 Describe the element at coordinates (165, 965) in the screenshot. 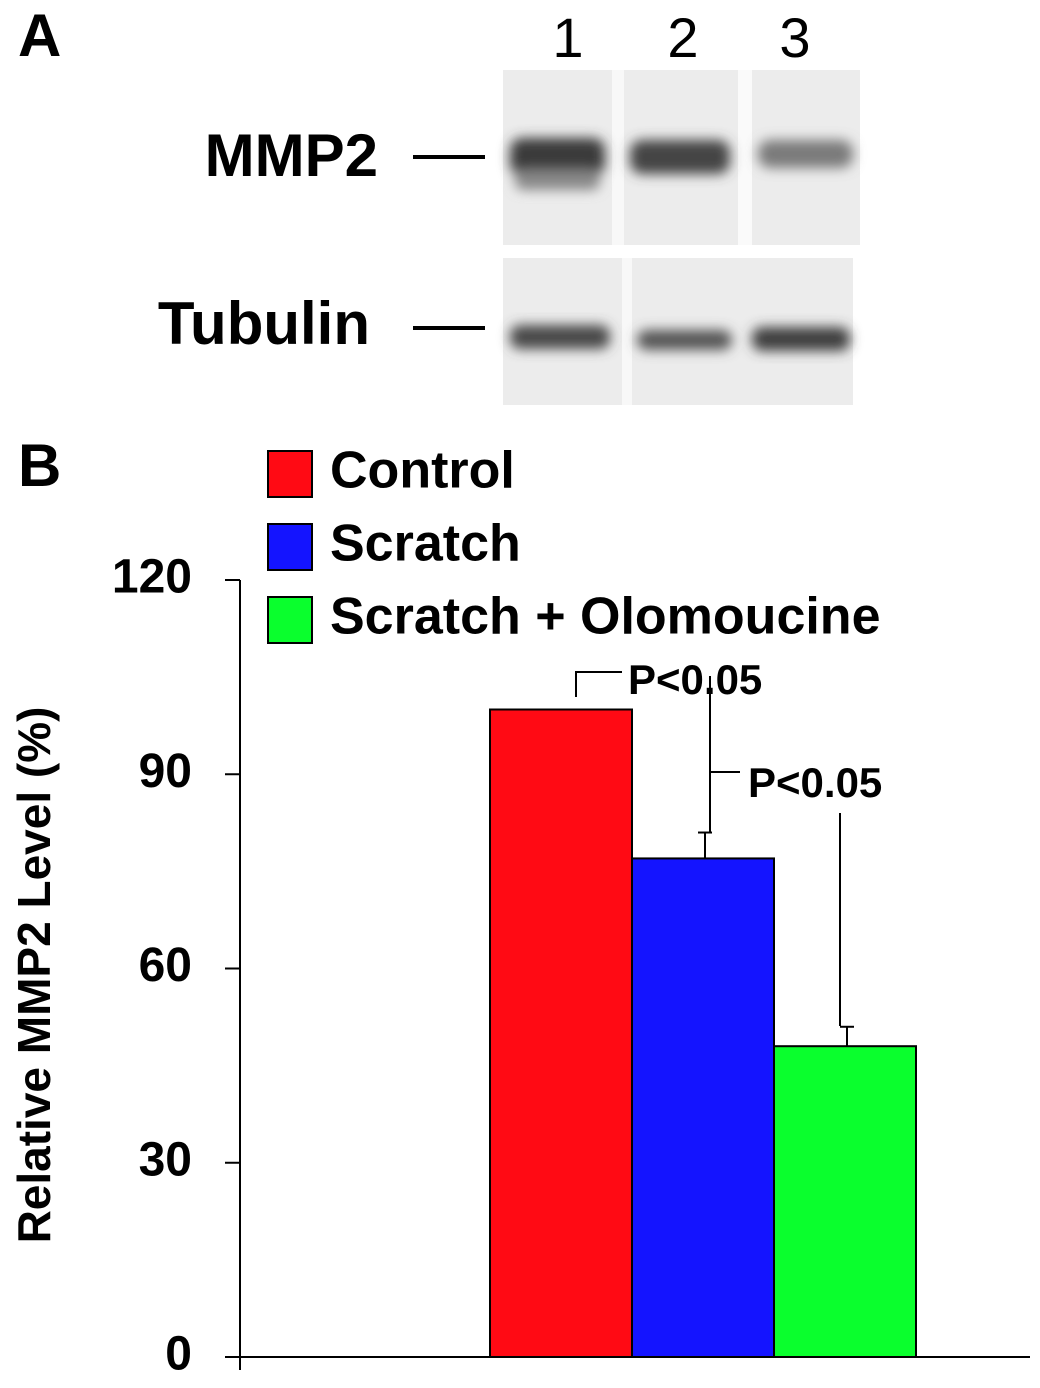

I see `y-tick-label: 60` at that location.